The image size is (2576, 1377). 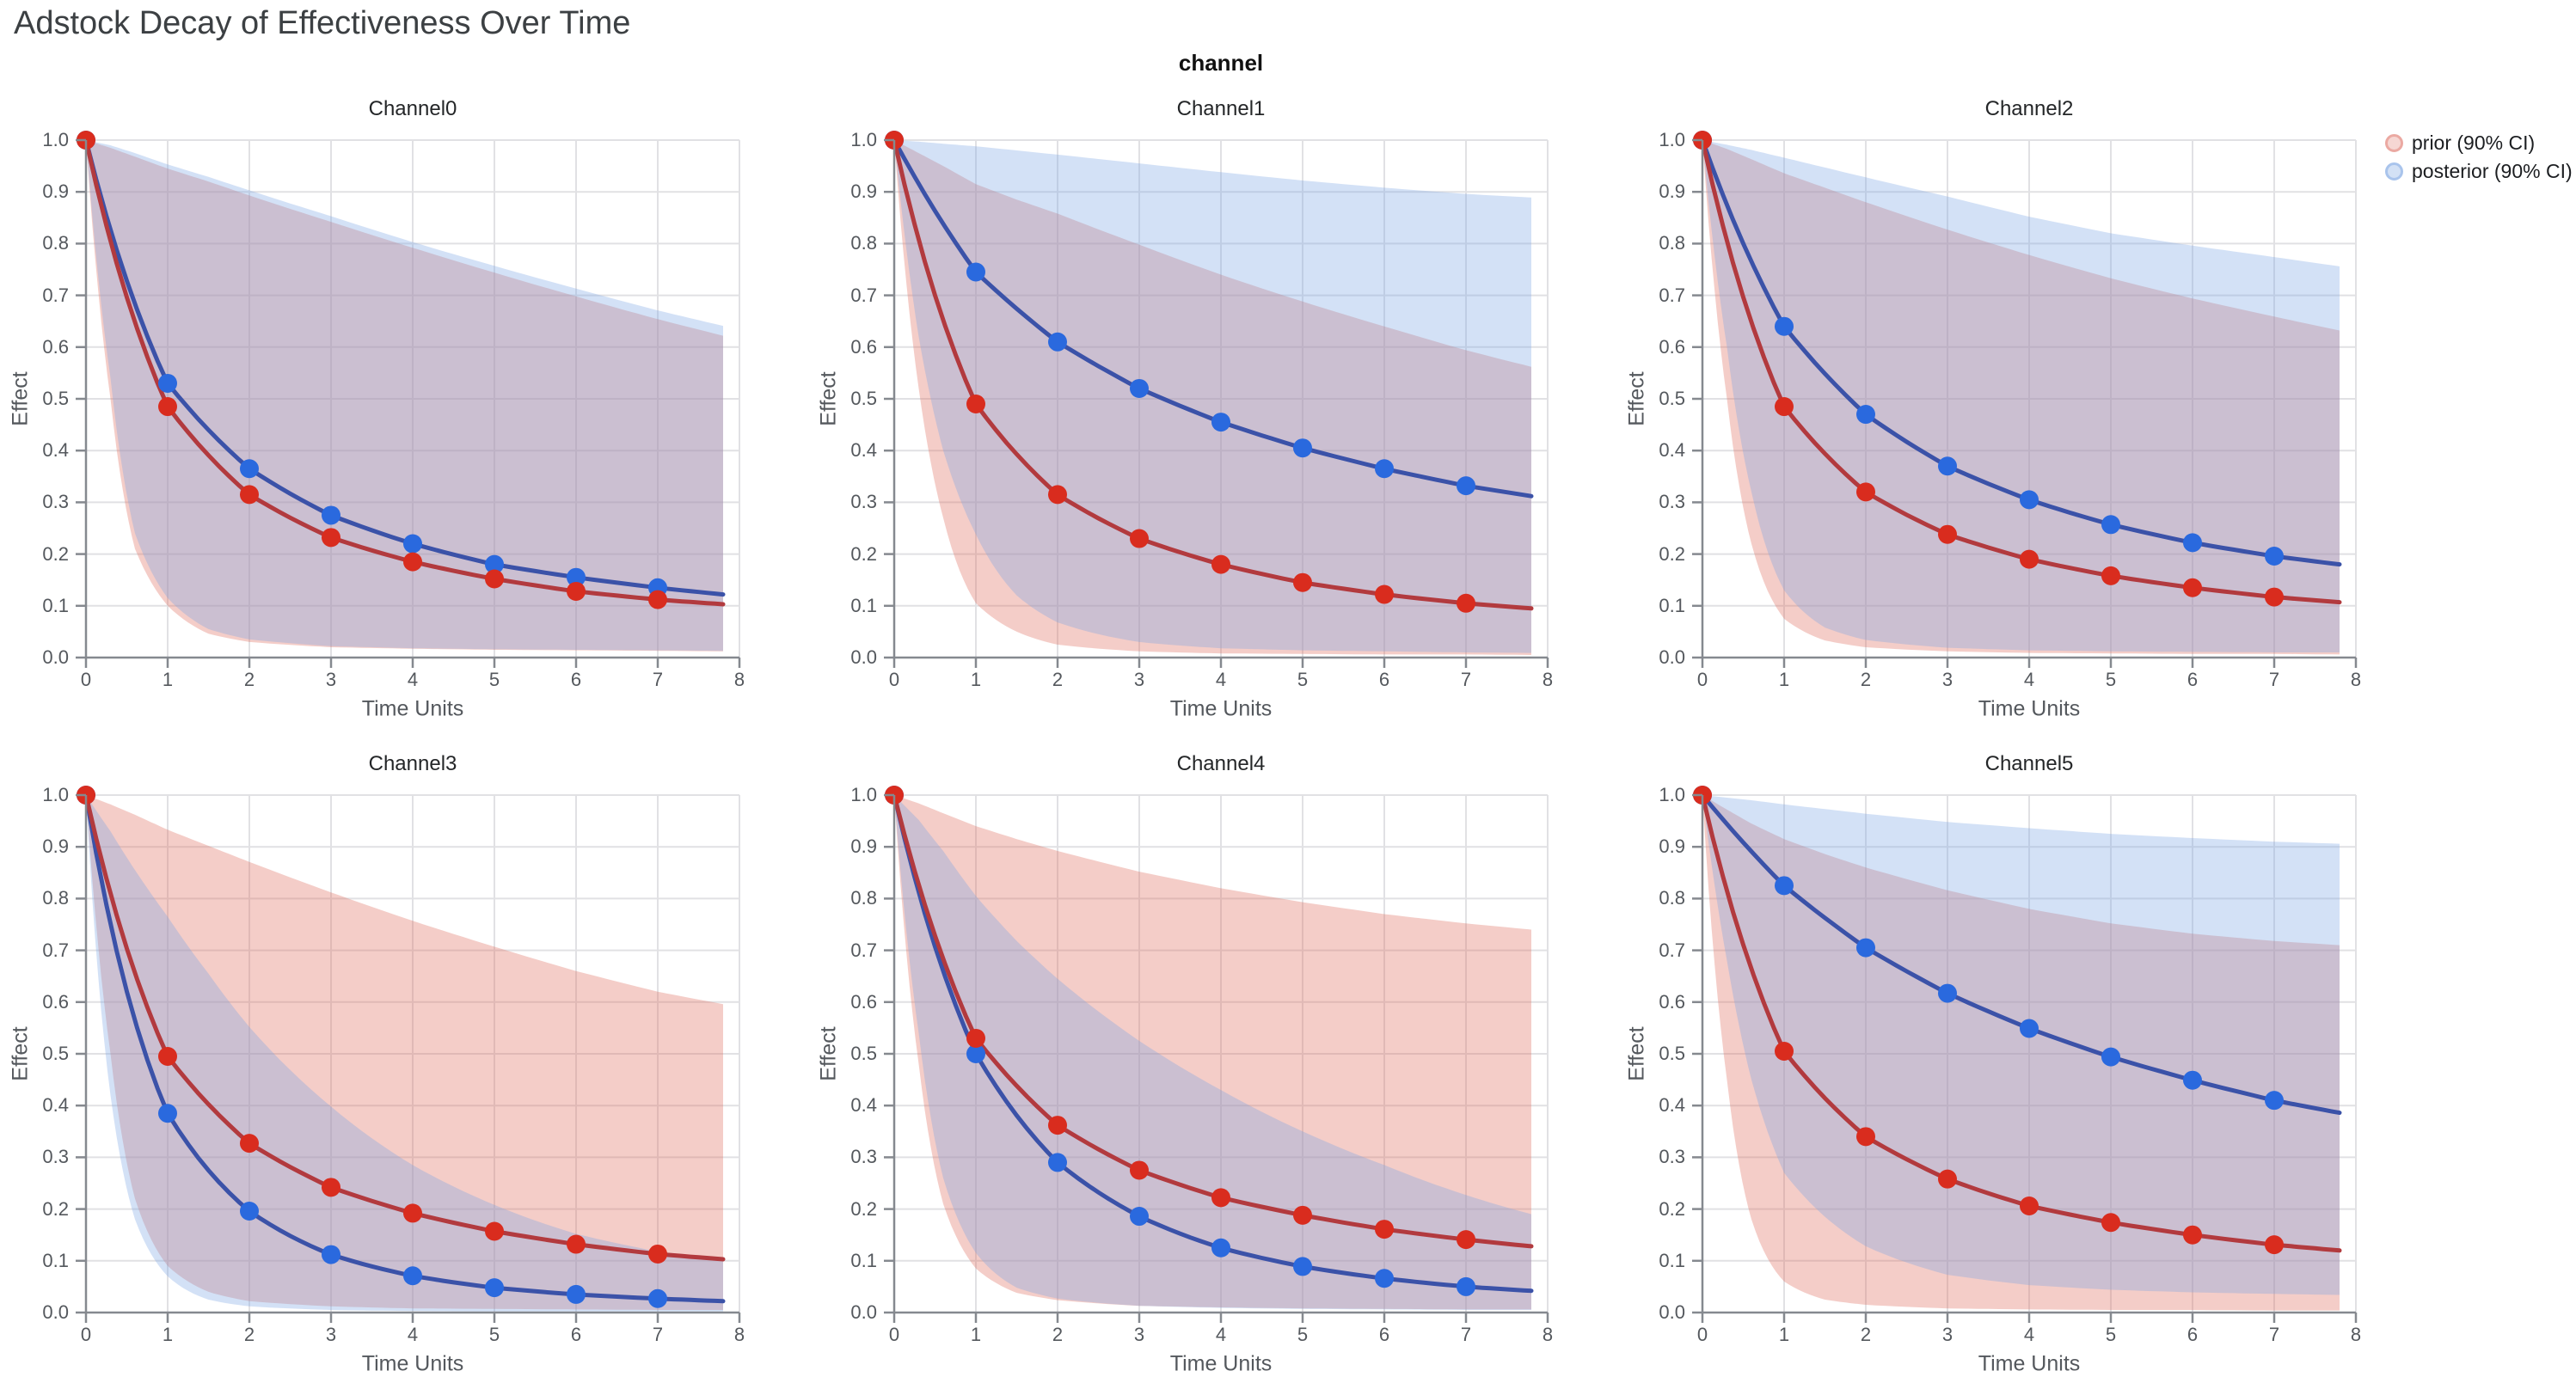 I want to click on legend-item-prior: prior (90% CI), so click(x=2479, y=143).